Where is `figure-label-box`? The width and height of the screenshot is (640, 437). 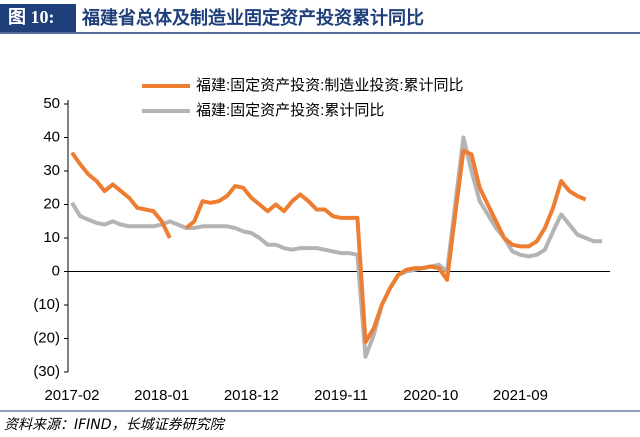 figure-label-box is located at coordinates (38, 18).